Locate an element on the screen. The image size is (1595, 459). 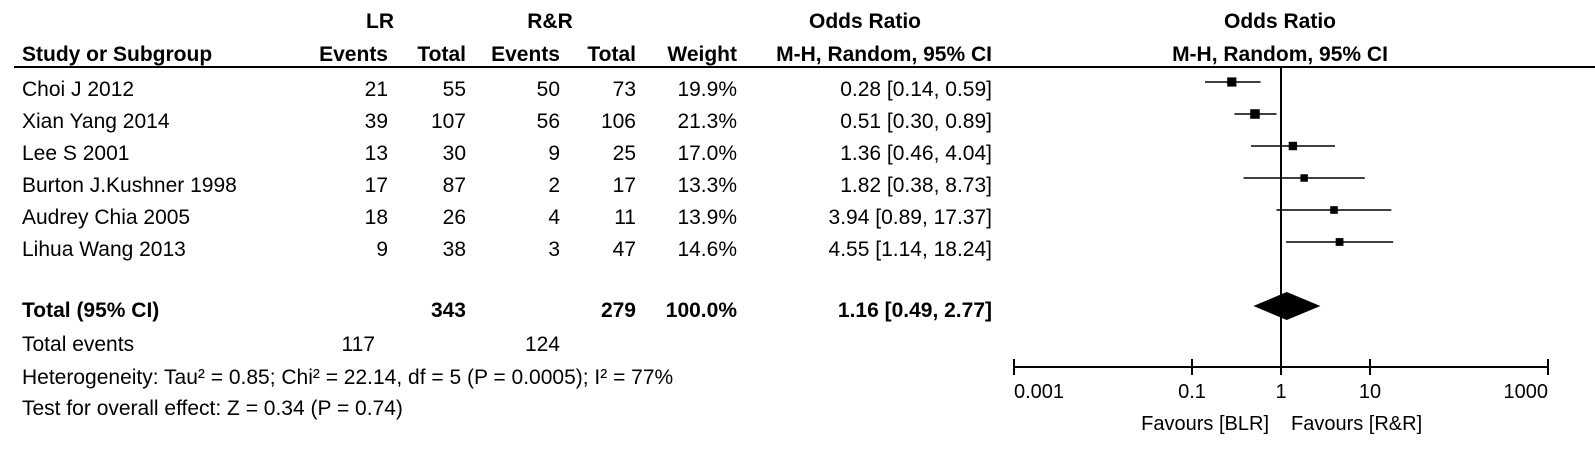
group1-total: 107 is located at coordinates (448, 121).